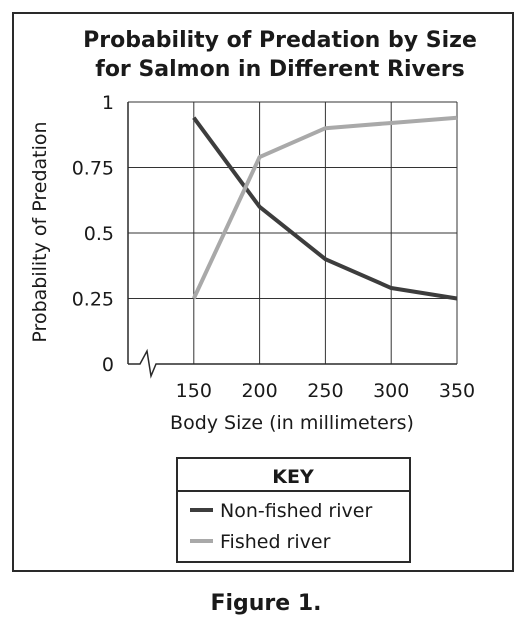 The width and height of the screenshot is (532, 630). Describe the element at coordinates (391, 391) in the screenshot. I see `x-tick-label: 300` at that location.